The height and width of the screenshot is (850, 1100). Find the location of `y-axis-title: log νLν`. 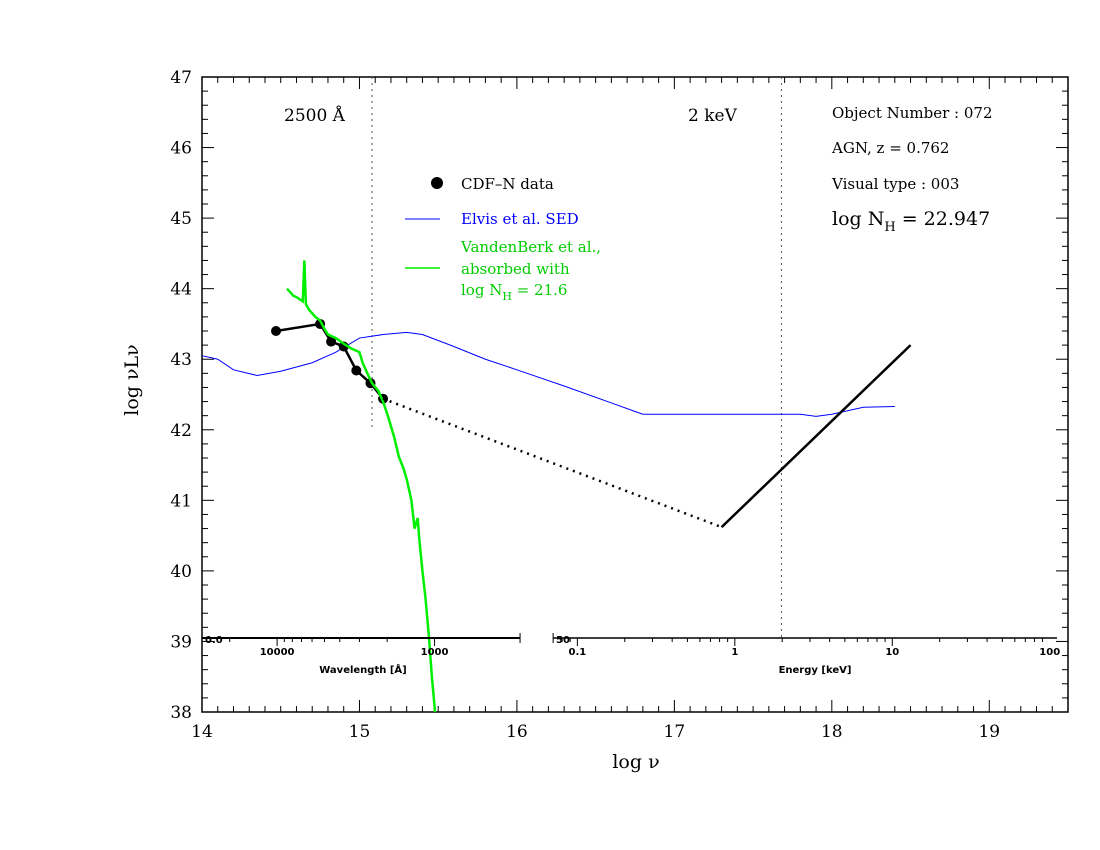

y-axis-title: log νLν is located at coordinates (132, 379).